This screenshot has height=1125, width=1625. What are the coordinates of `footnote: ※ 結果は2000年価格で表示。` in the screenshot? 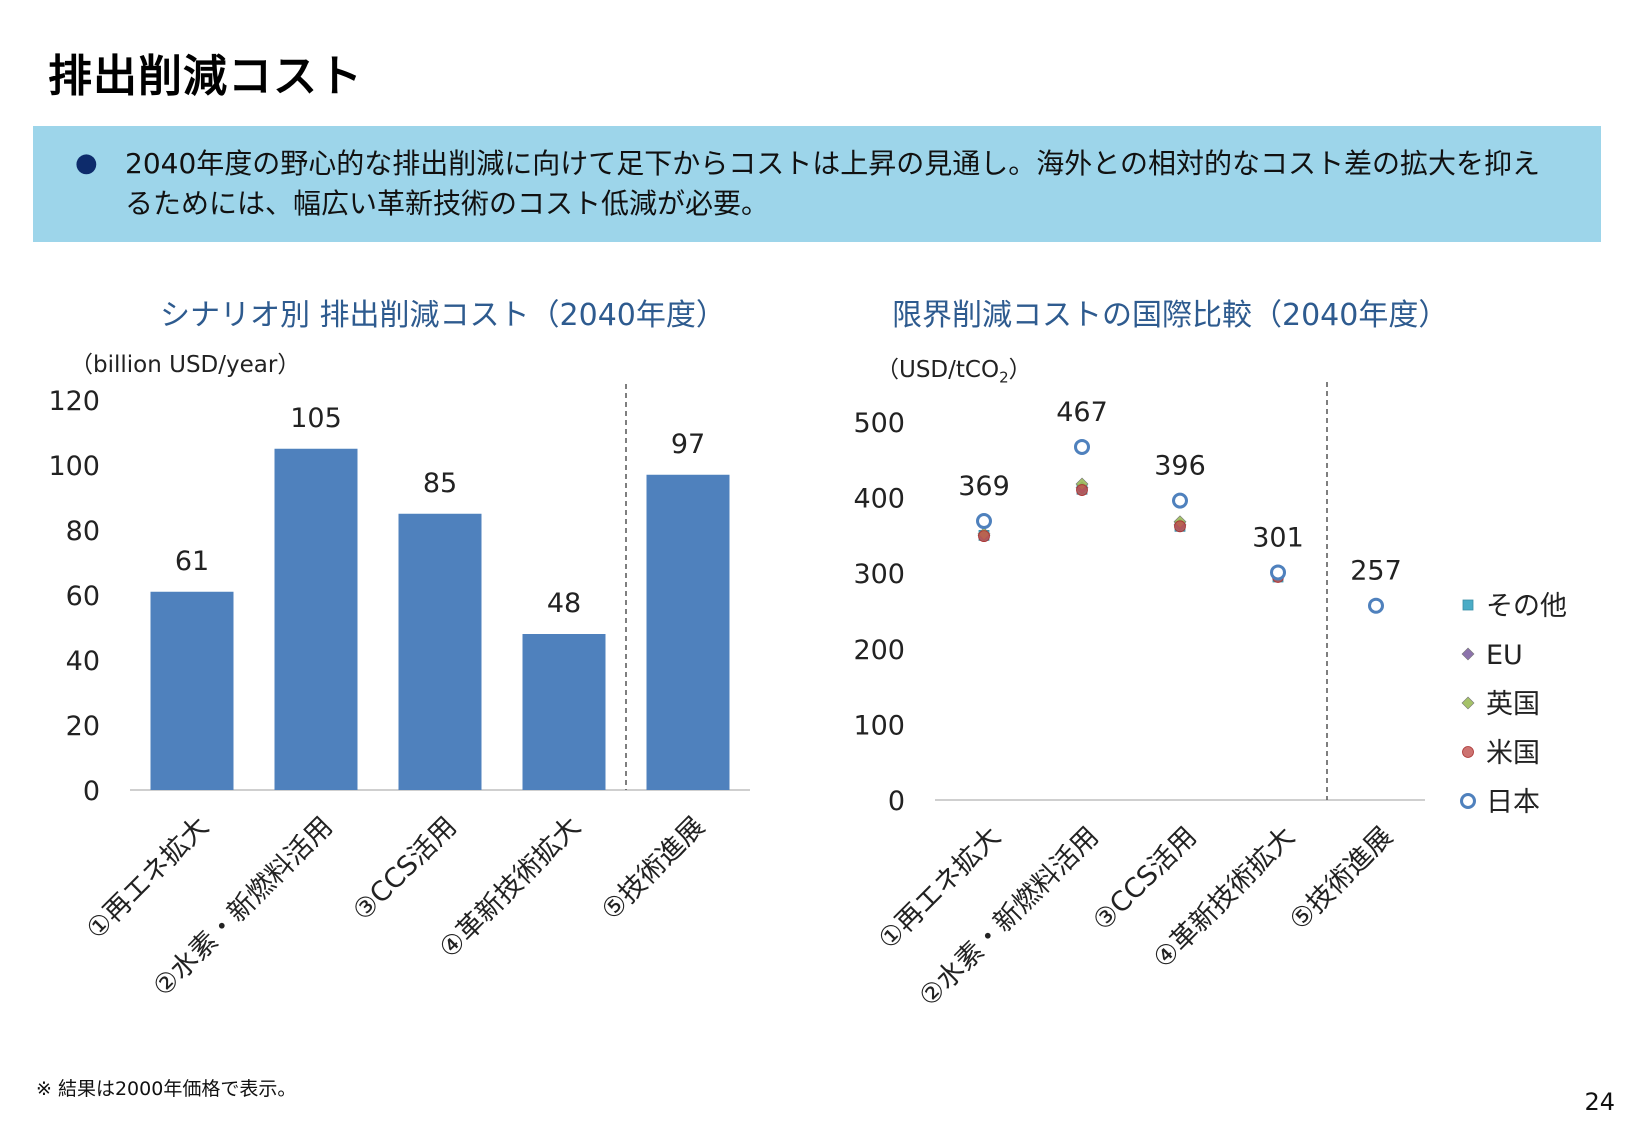 It's located at (166, 1089).